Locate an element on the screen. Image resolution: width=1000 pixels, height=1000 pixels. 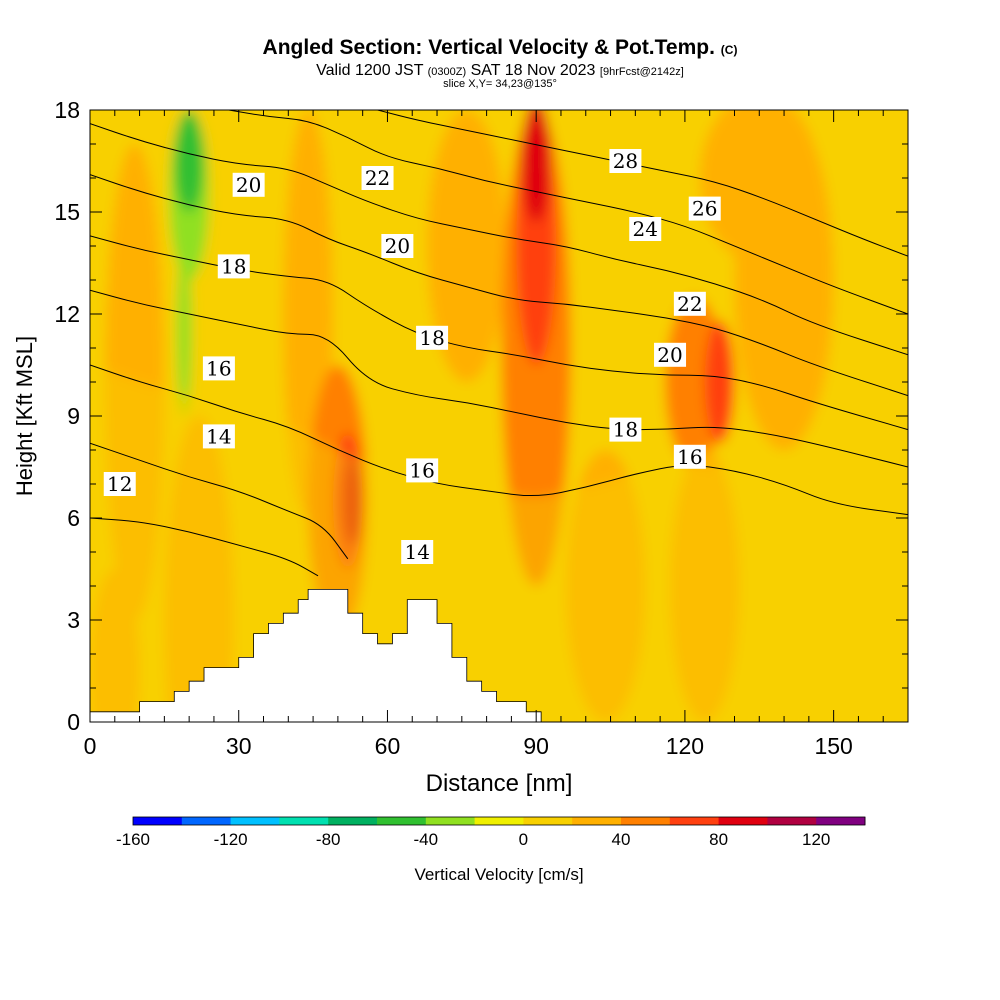
svg-text: 24 is located at coordinates (645, 229).